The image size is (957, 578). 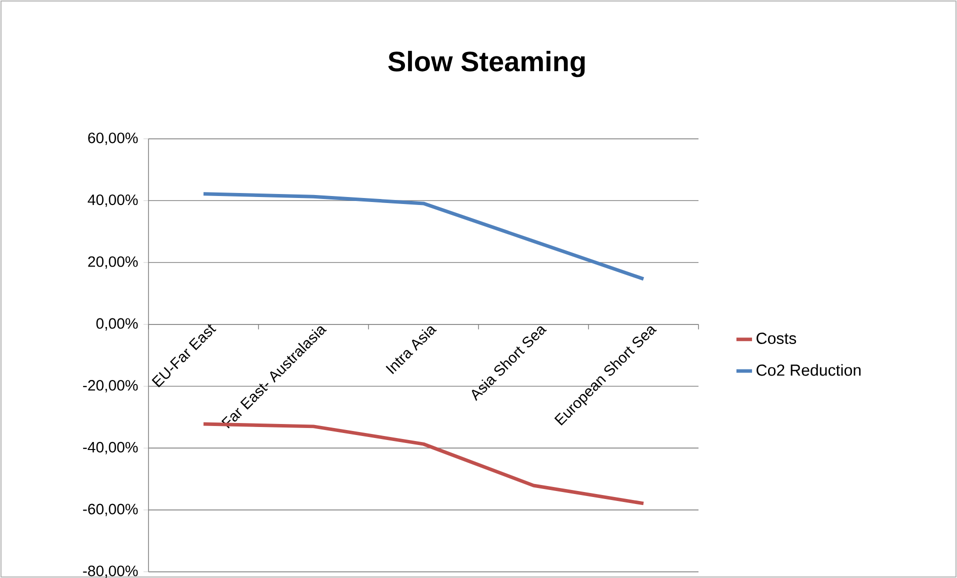 I want to click on y-tick-label: -60,00%, so click(x=110, y=510).